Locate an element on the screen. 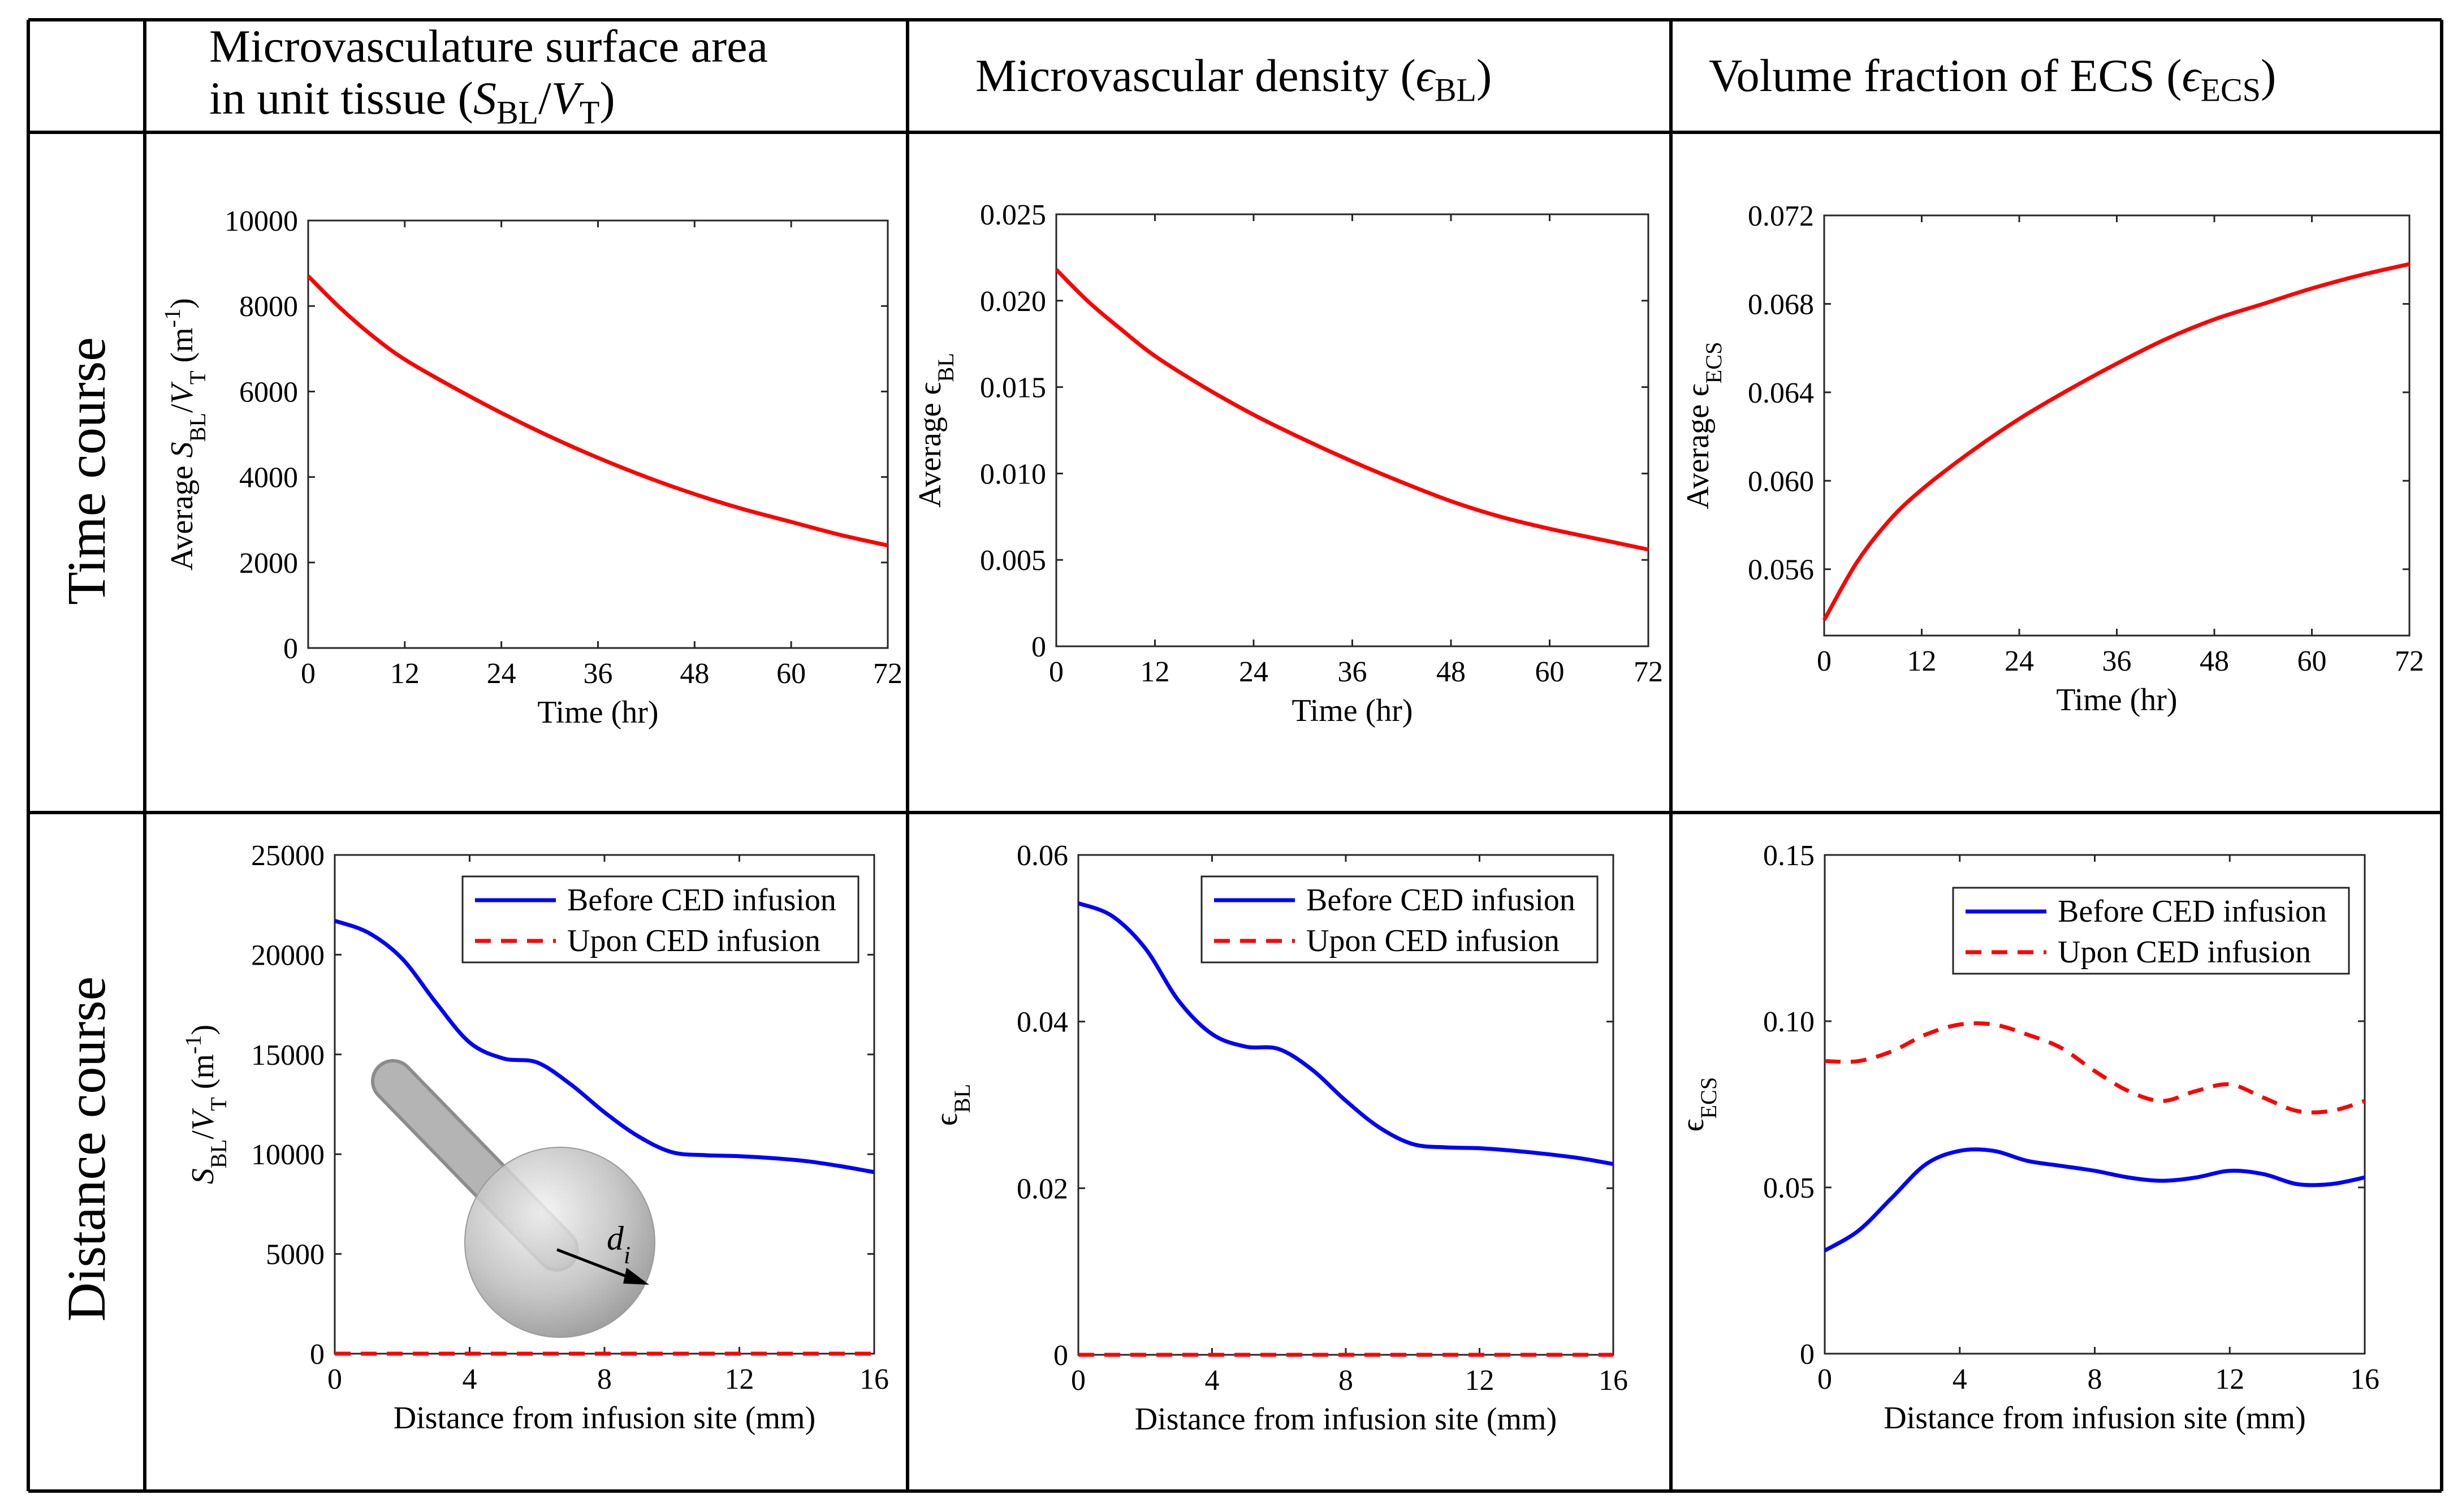  y-axis-label: SBL/VT (m-1) is located at coordinates (205, 1104).